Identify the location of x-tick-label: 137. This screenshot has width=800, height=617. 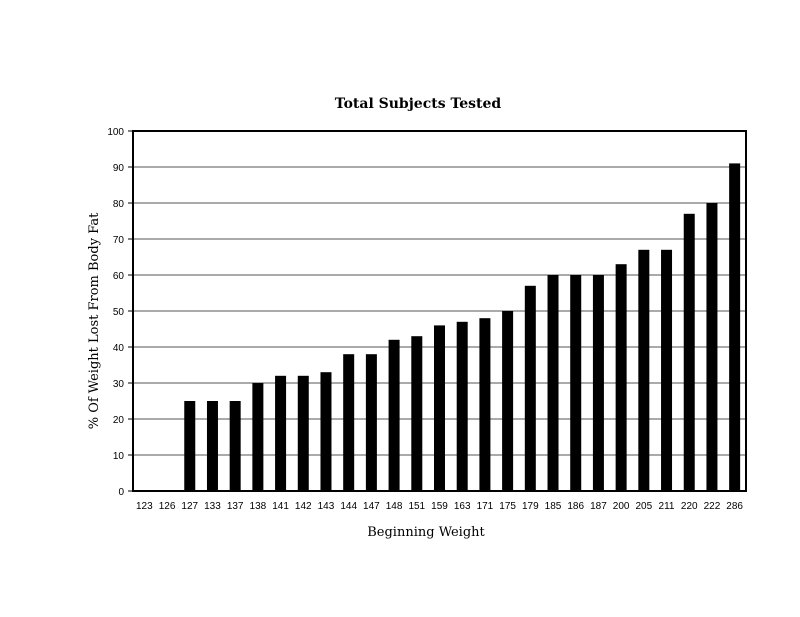
(235, 506).